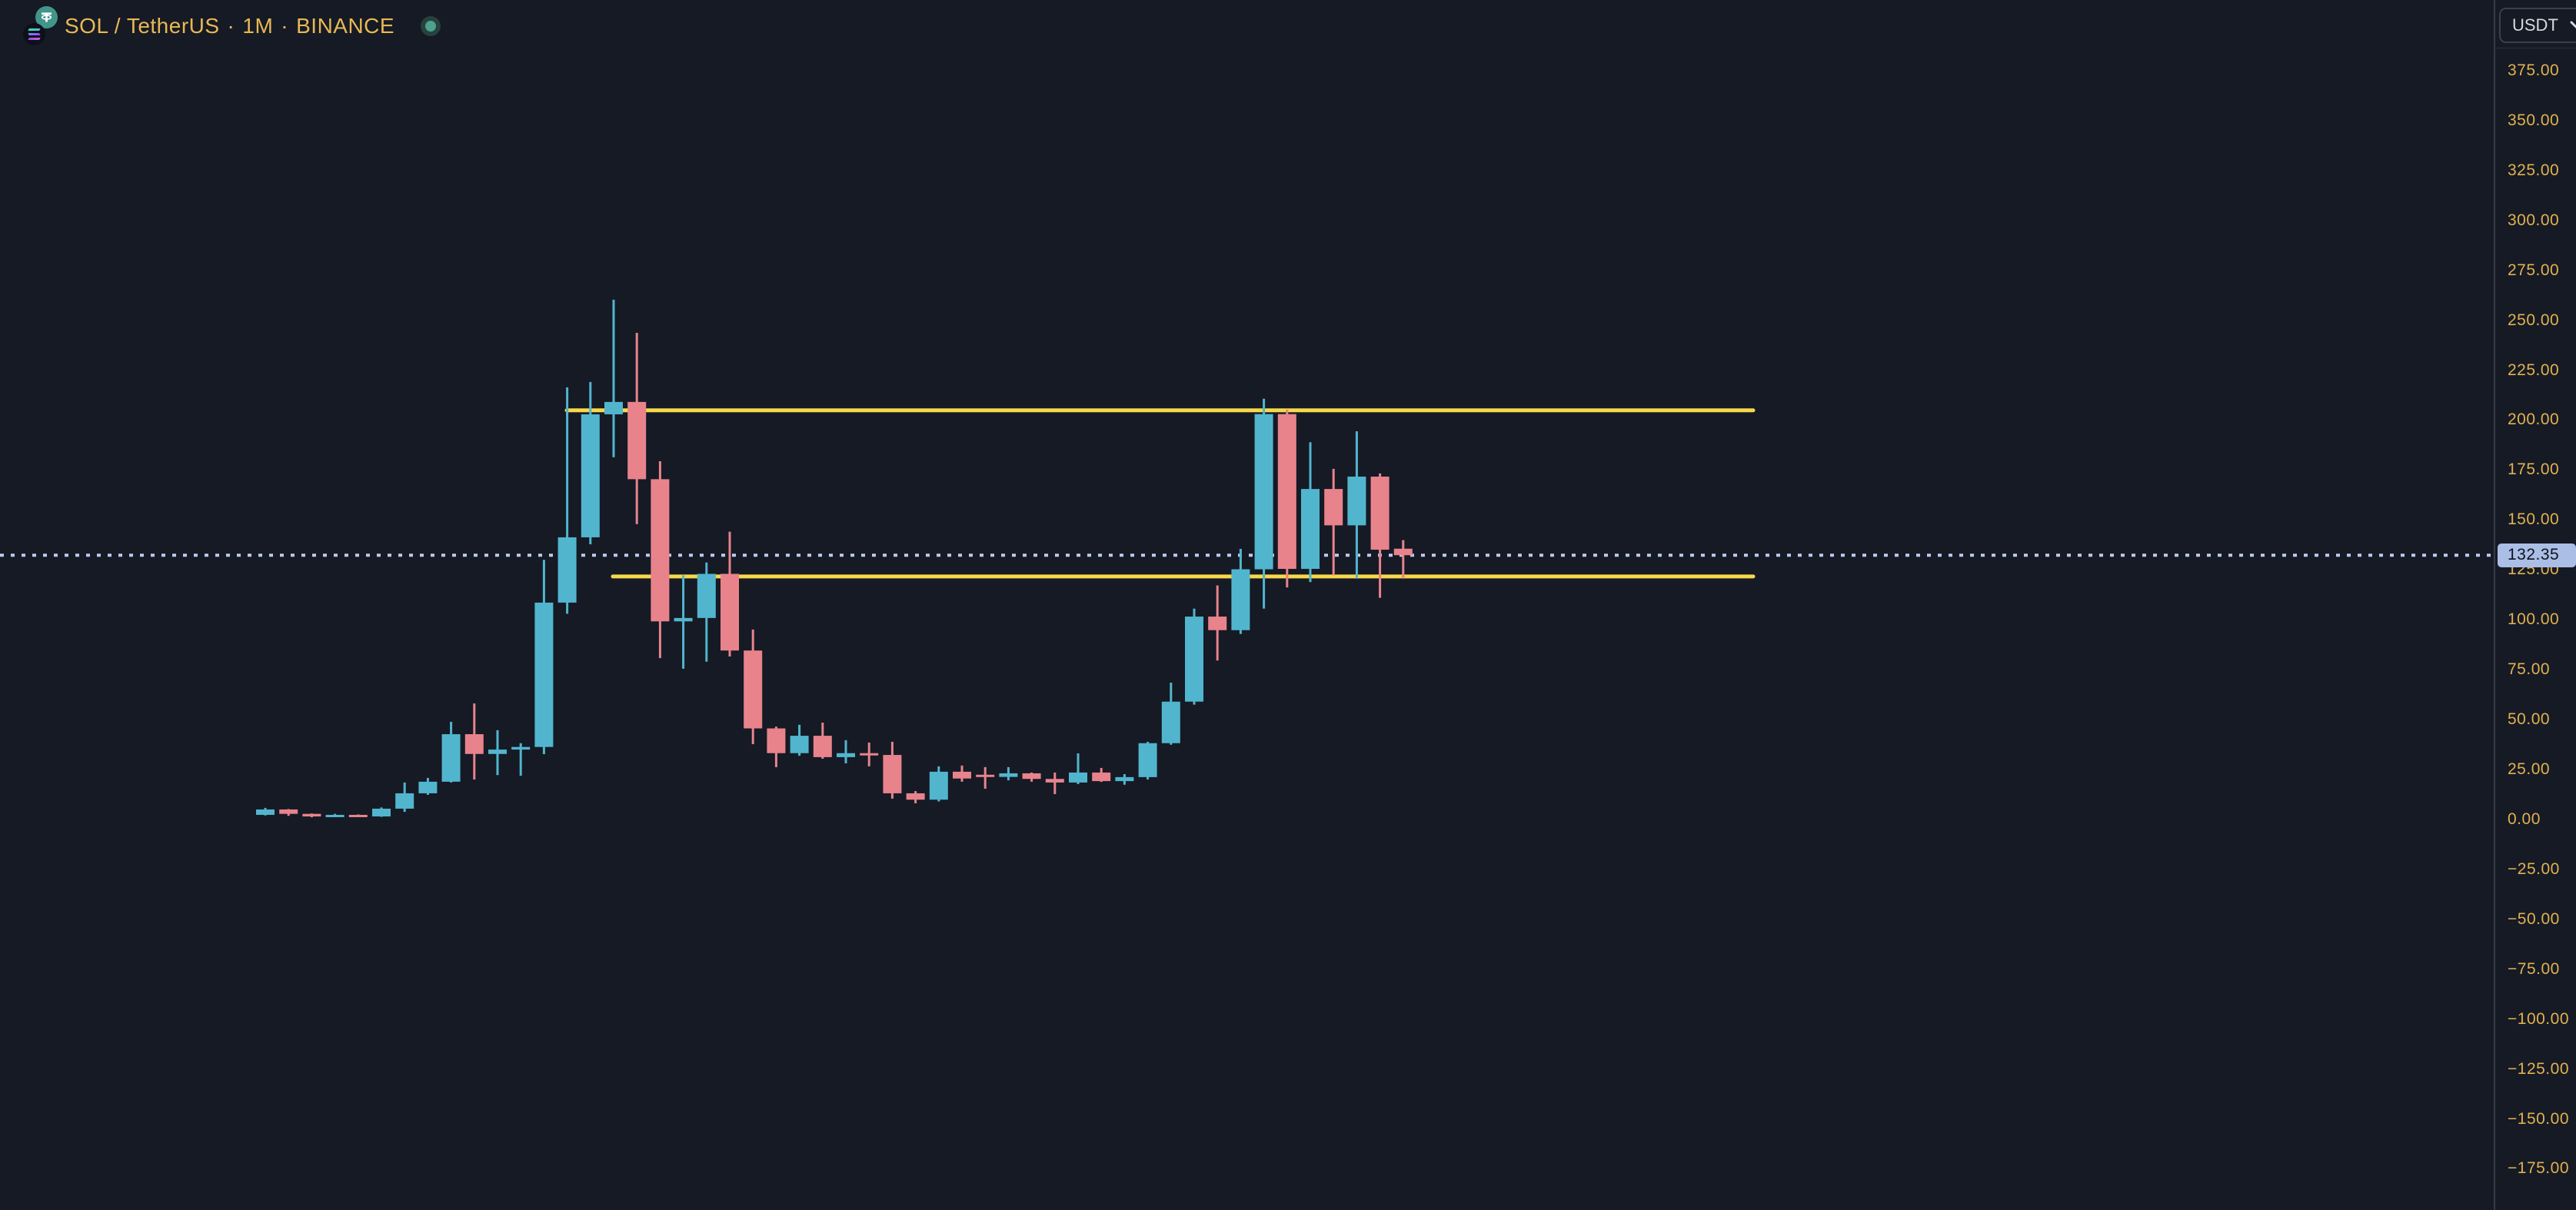  What do you see at coordinates (34, 34) in the screenshot?
I see `solana-icon` at bounding box center [34, 34].